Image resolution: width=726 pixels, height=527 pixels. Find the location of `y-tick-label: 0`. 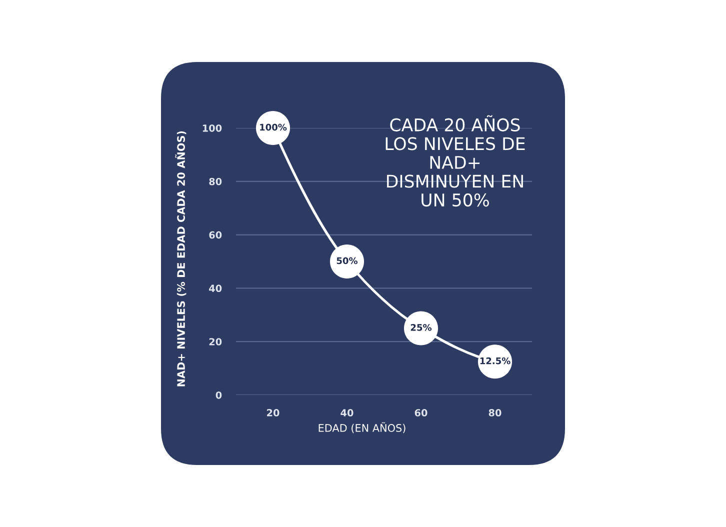

y-tick-label: 0 is located at coordinates (219, 395).